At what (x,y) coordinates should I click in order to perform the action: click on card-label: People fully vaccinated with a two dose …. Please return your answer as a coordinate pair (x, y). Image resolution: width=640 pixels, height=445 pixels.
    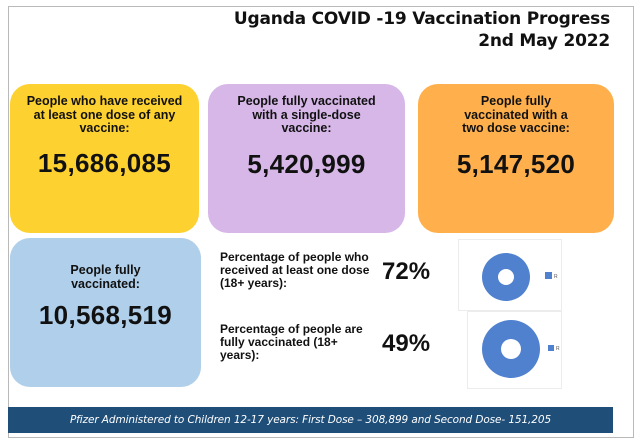
    Looking at the image, I should click on (516, 114).